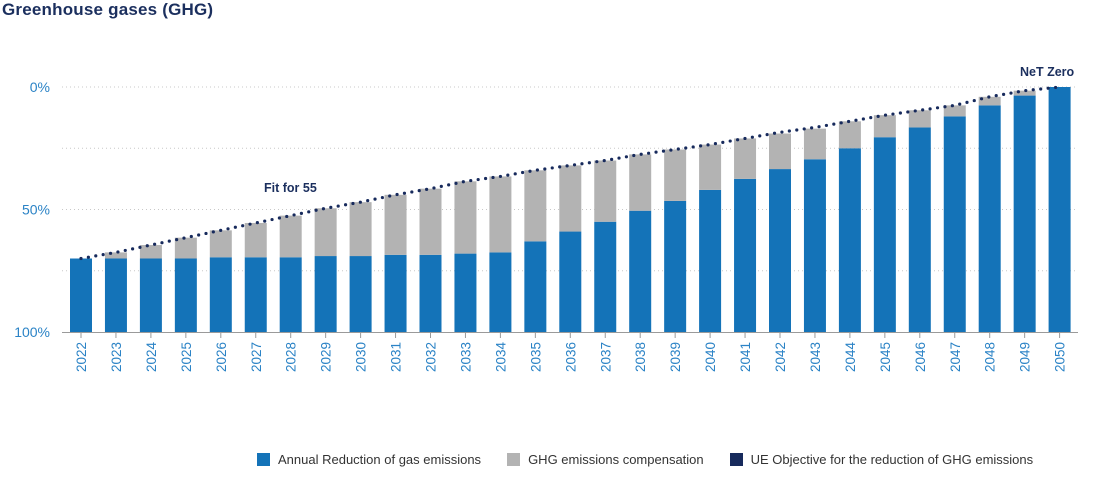  Describe the element at coordinates (220, 244) in the screenshot. I see `bar-compensation-2026` at that location.